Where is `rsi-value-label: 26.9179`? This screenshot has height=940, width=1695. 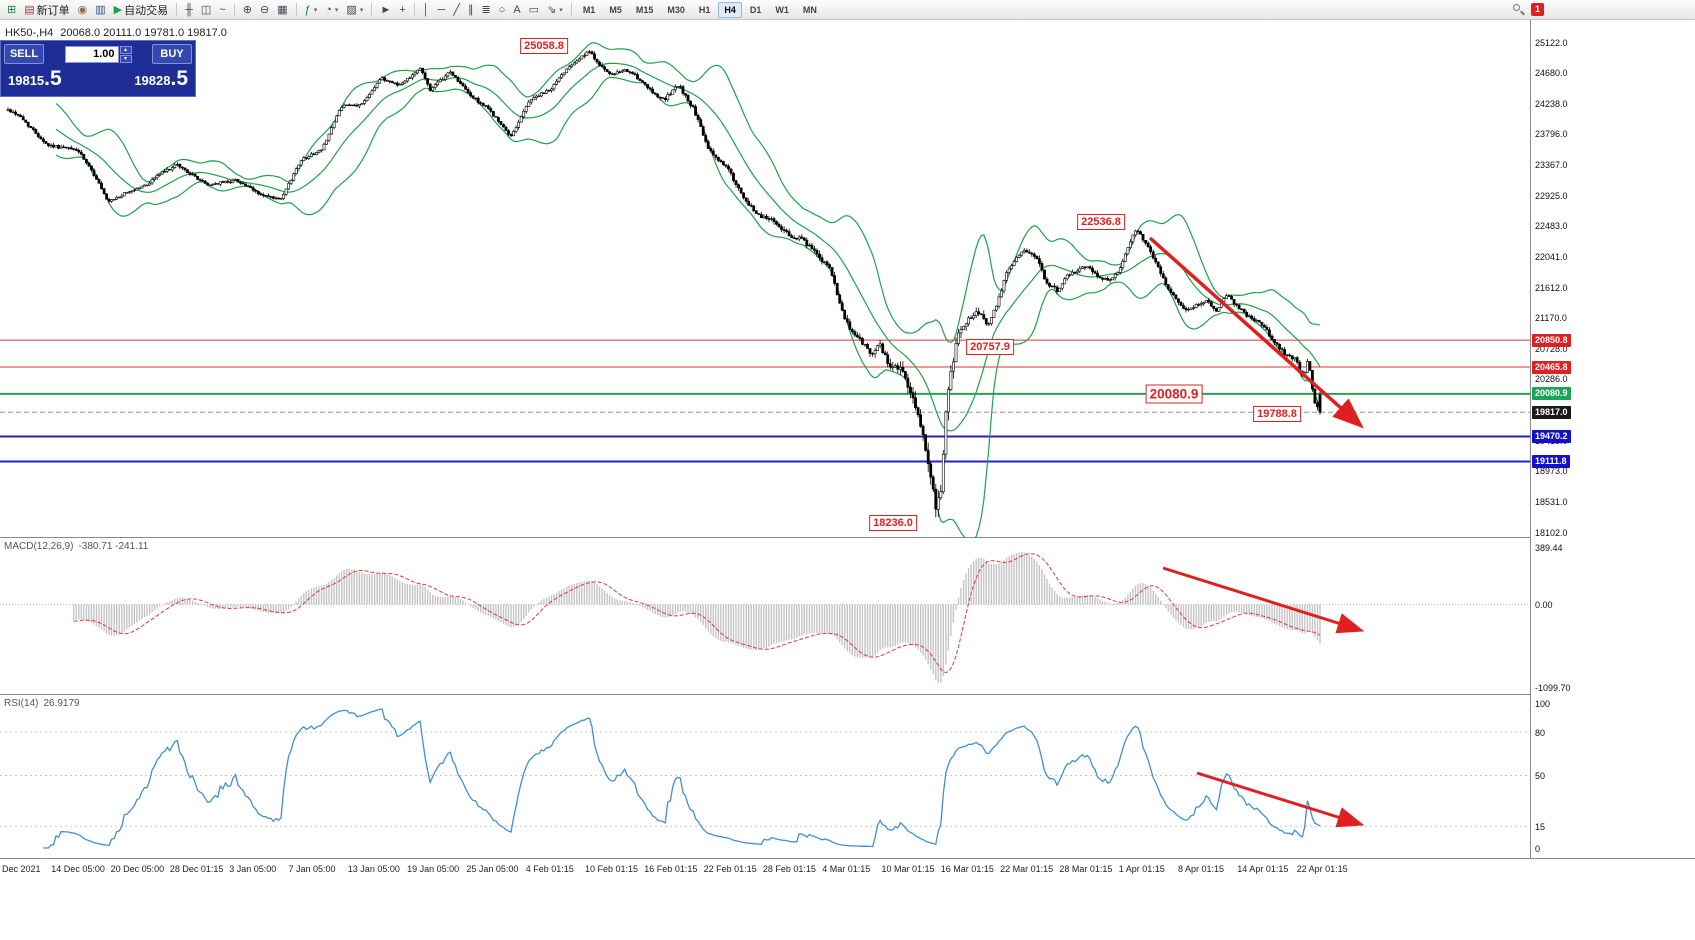 rsi-value-label: 26.9179 is located at coordinates (61, 703).